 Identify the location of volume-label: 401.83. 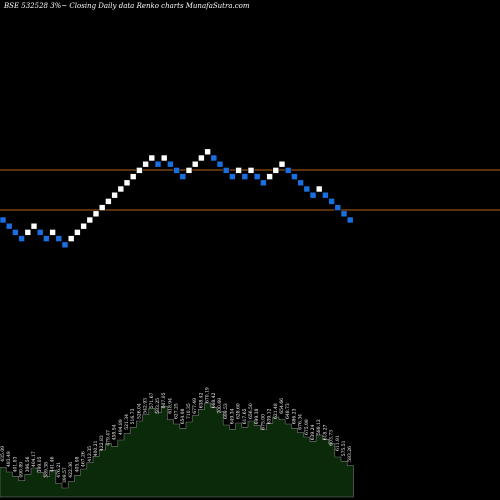
(15, 464).